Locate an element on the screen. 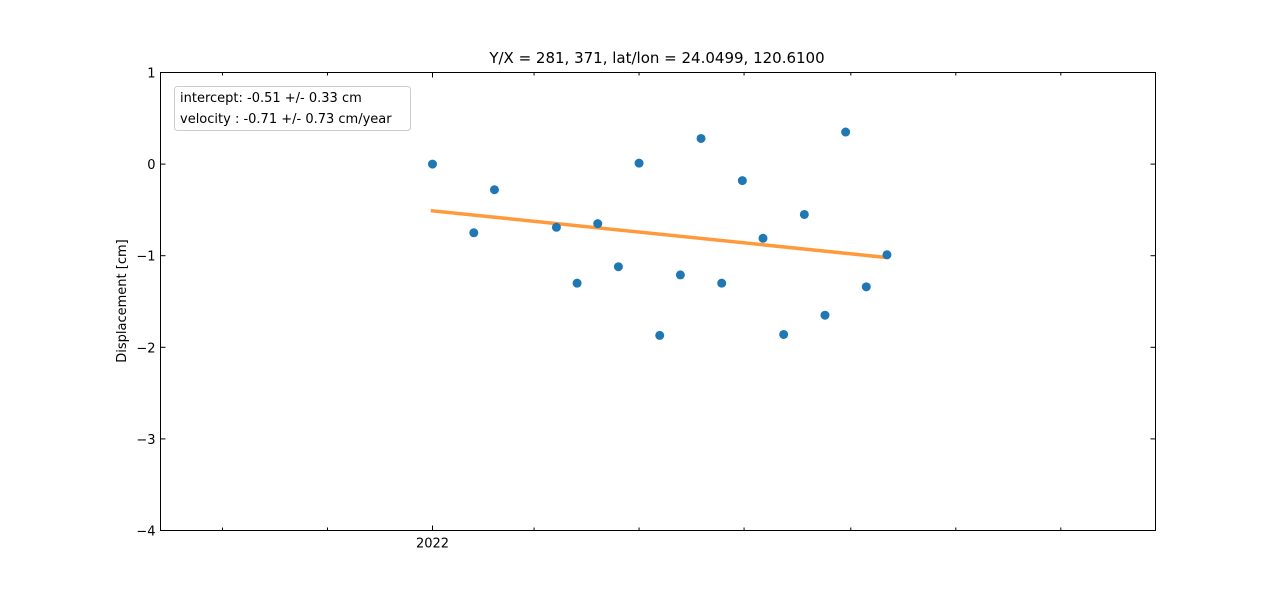 The width and height of the screenshot is (1283, 597). y-tick-label: −2 is located at coordinates (145, 348).